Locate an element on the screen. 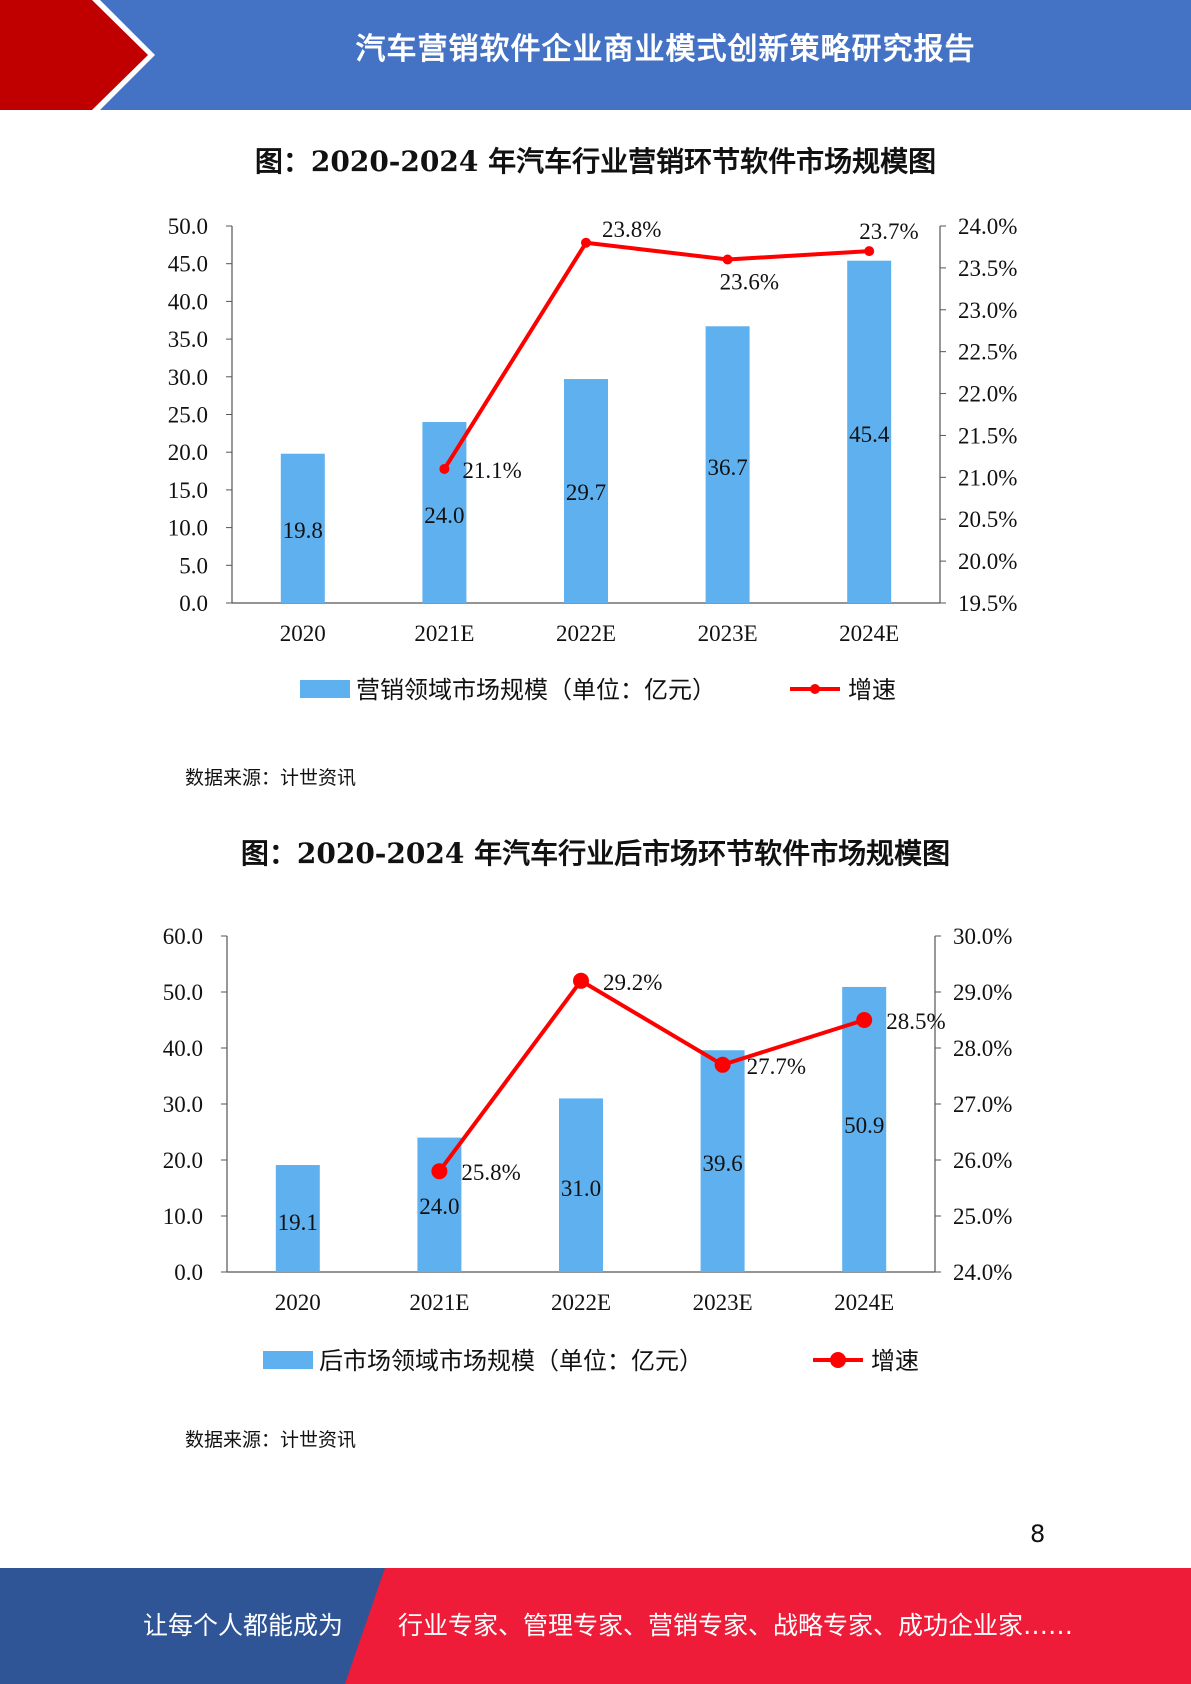  left-tick-label: 15.0 is located at coordinates (188, 490).